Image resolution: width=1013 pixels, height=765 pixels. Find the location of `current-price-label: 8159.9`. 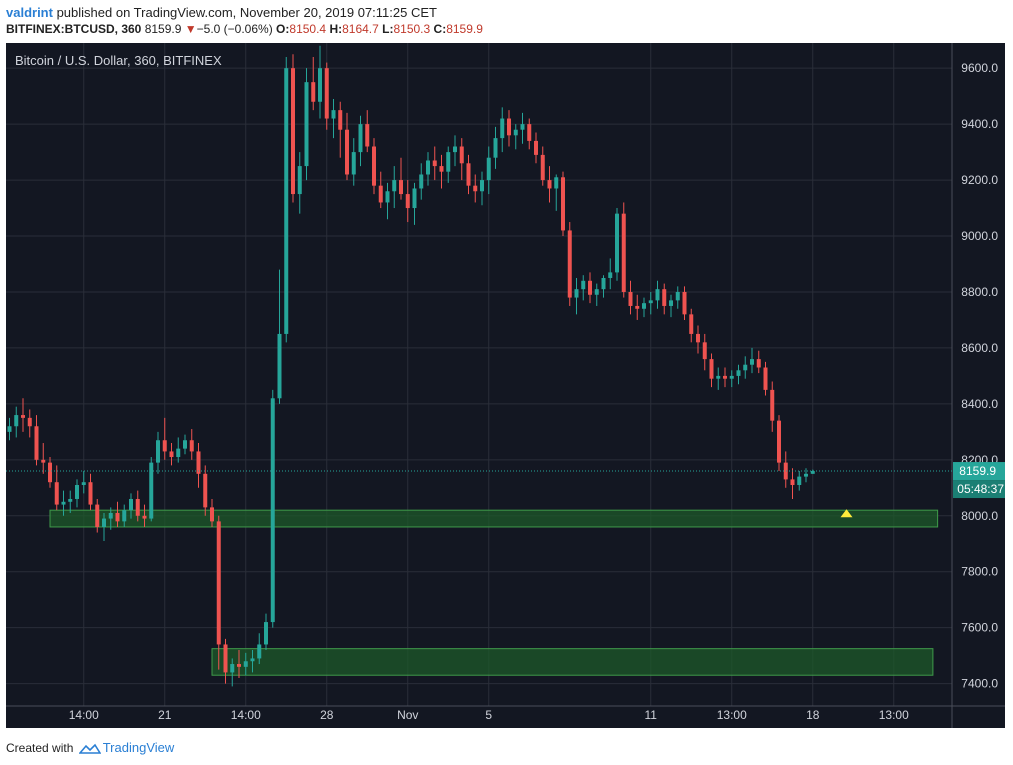

current-price-label: 8159.9 is located at coordinates (977, 471).